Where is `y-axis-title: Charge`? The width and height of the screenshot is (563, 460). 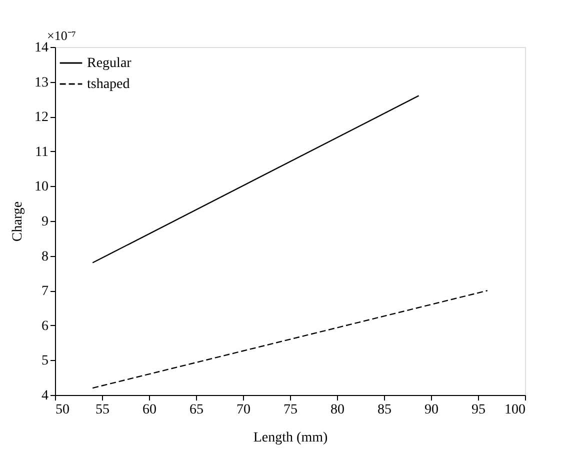
y-axis-title: Charge is located at coordinates (18, 221).